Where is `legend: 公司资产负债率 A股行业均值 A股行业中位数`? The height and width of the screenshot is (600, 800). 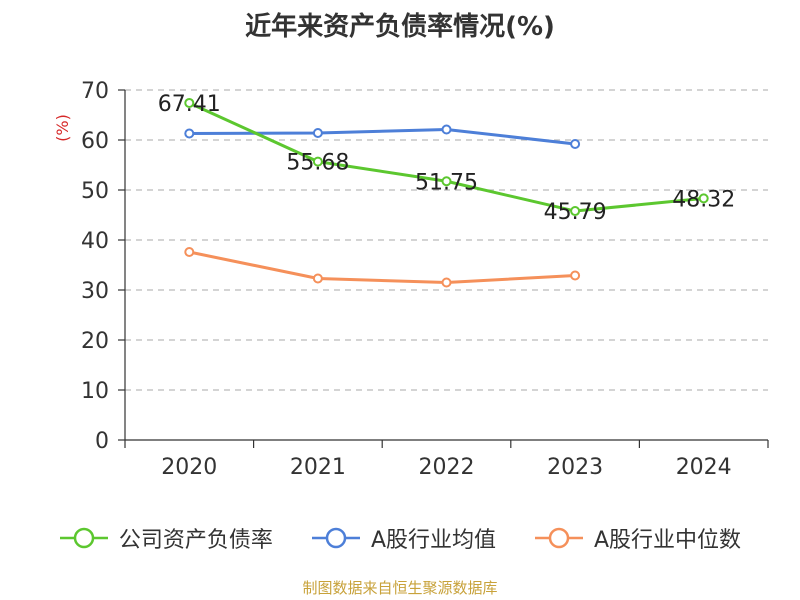 legend: 公司资产负债率 A股行业均值 A股行业中位数 is located at coordinates (400, 538).